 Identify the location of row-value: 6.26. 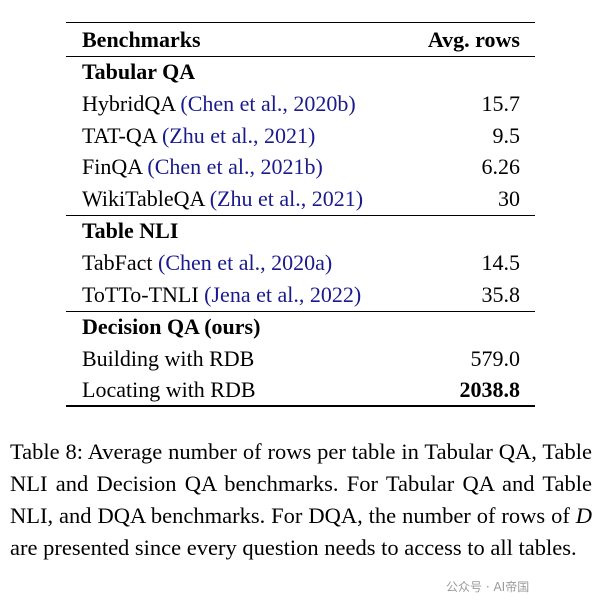
(501, 167).